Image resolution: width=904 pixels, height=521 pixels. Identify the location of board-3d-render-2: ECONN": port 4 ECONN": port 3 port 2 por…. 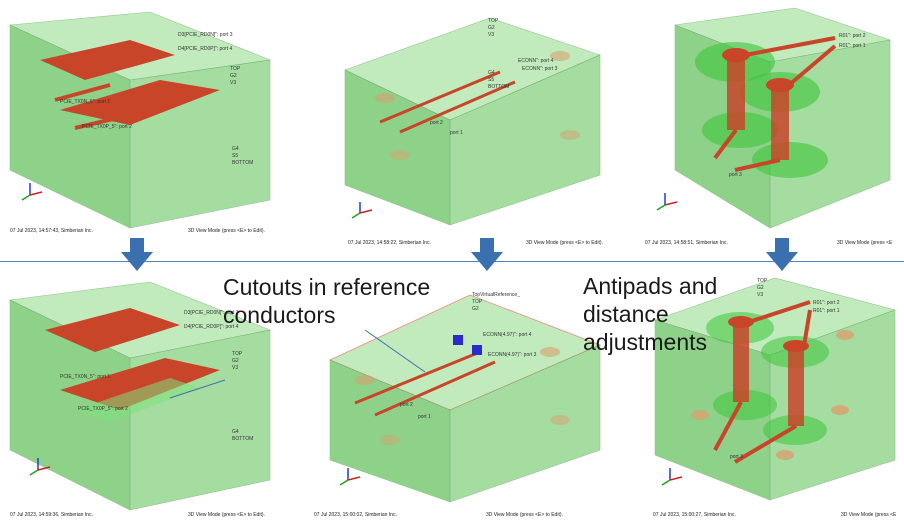
(472, 121).